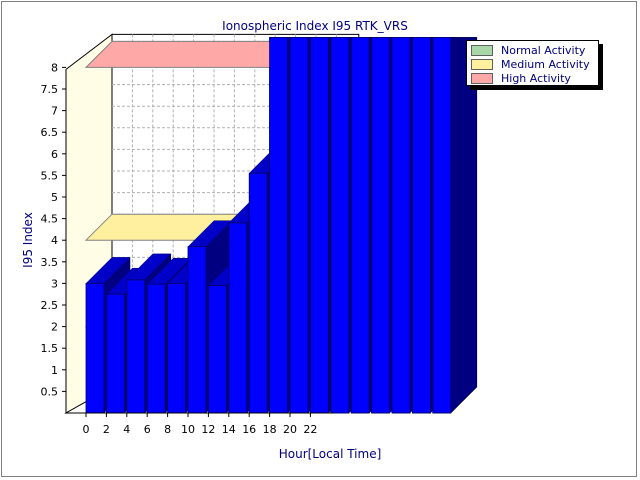 This screenshot has width=640, height=480. Describe the element at coordinates (50, 175) in the screenshot. I see `y-tick-label: 5.5` at that location.